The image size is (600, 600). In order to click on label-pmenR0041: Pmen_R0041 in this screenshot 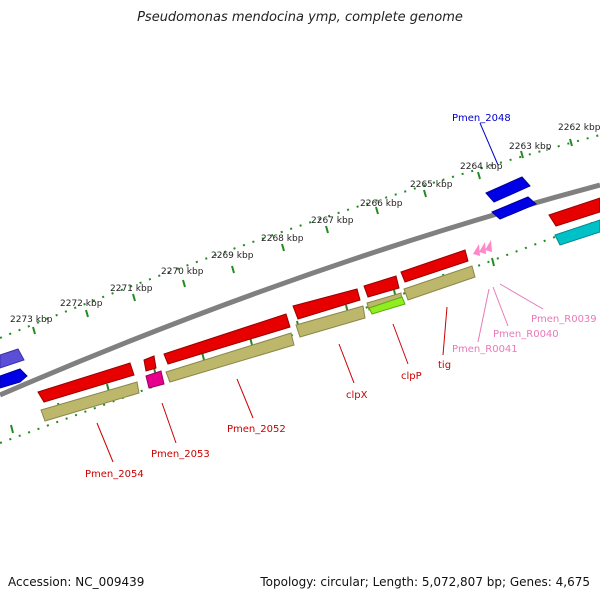, I will do `click(485, 349)`.